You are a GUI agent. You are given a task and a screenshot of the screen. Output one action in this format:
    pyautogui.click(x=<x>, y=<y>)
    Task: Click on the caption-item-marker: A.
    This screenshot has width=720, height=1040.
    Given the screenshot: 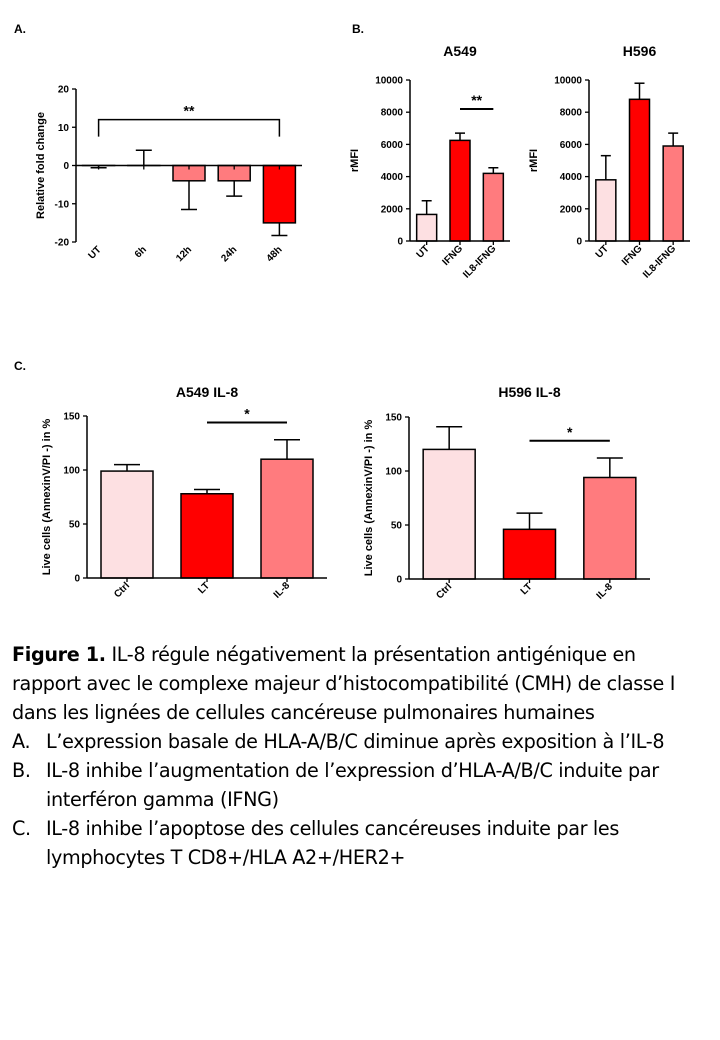 What is the action you would take?
    pyautogui.click(x=21, y=741)
    